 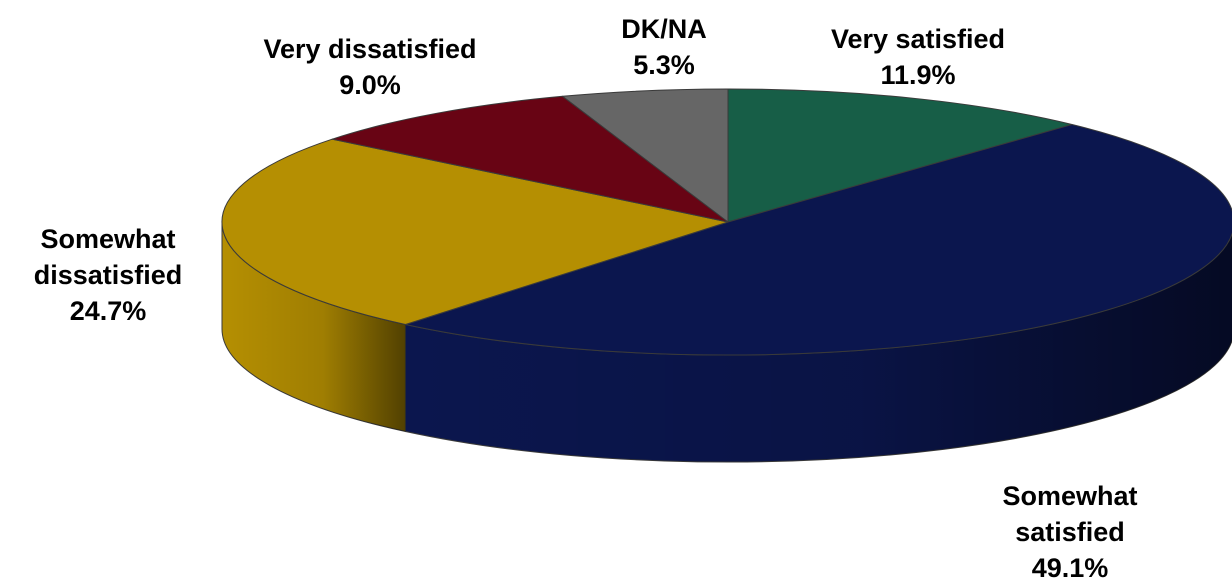 I want to click on slice-somewhat-dissatisfied, so click(x=475, y=231).